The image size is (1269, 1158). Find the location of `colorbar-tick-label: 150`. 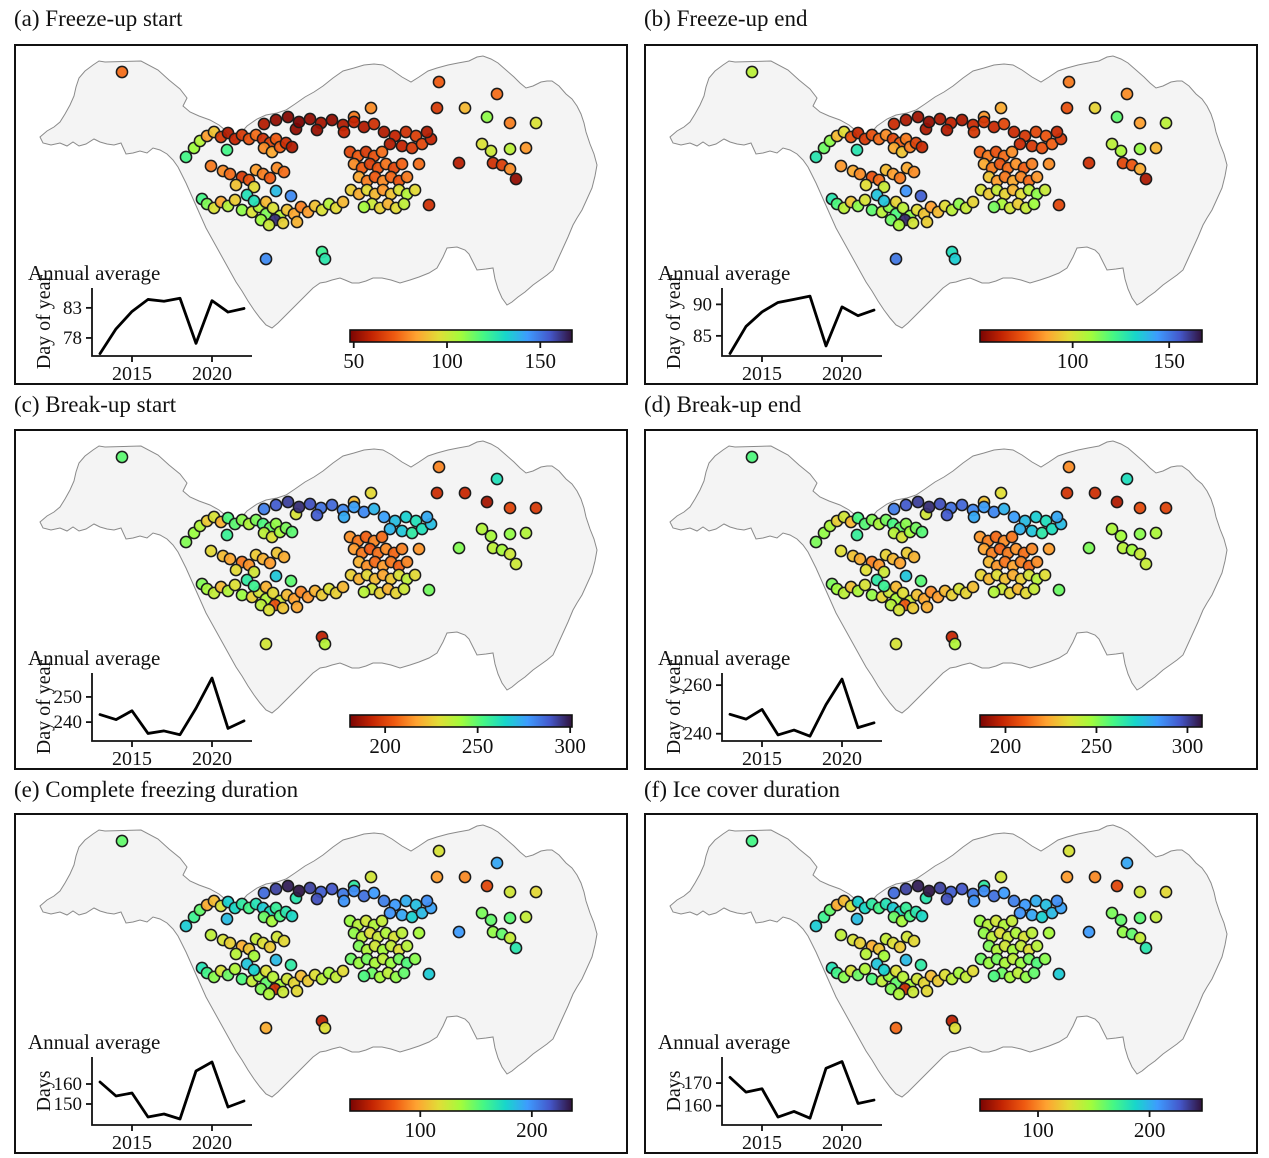

colorbar-tick-label: 150 is located at coordinates (1169, 361).